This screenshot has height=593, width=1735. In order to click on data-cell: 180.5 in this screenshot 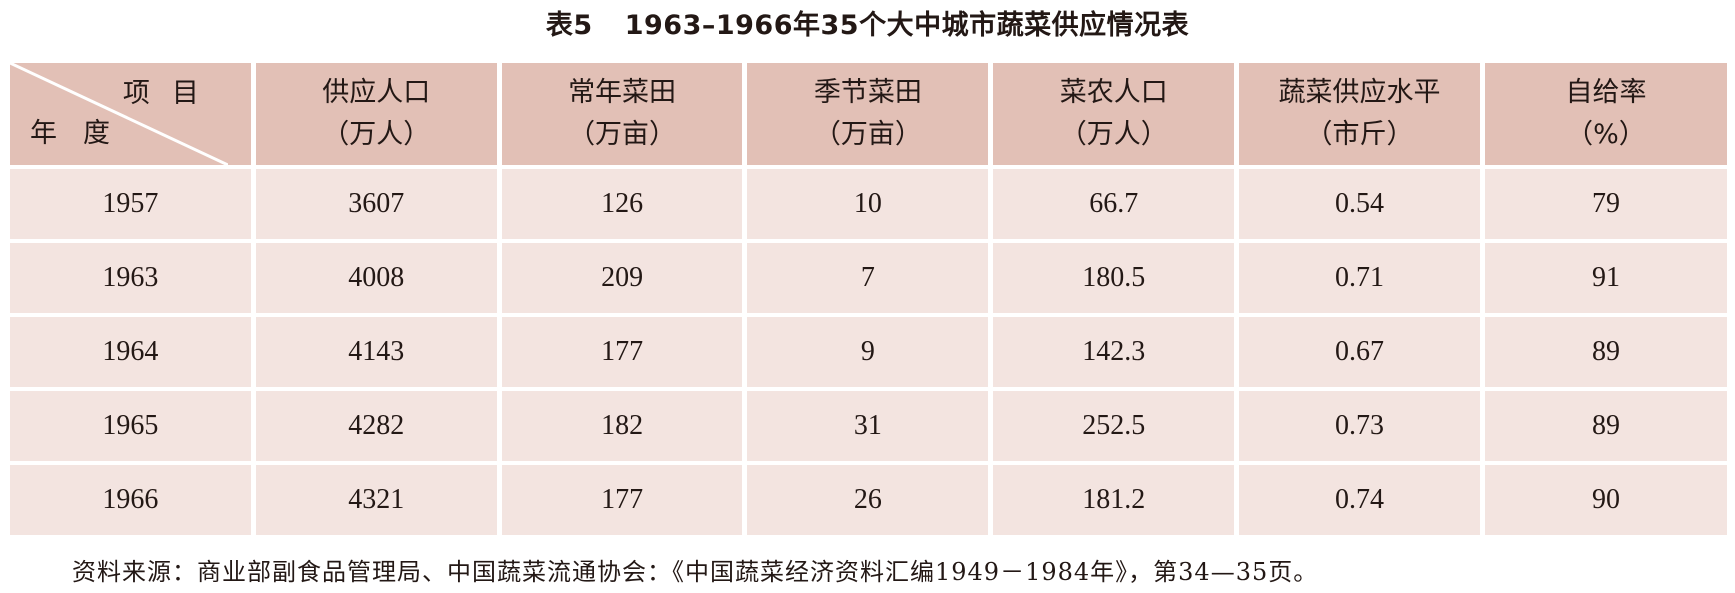, I will do `click(1114, 278)`.